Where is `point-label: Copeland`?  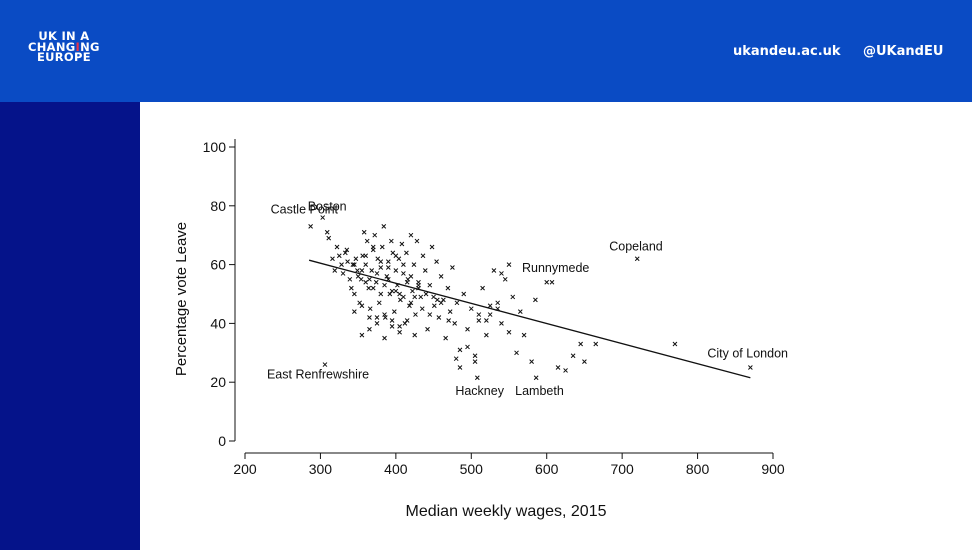
point-label: Copeland is located at coordinates (636, 247).